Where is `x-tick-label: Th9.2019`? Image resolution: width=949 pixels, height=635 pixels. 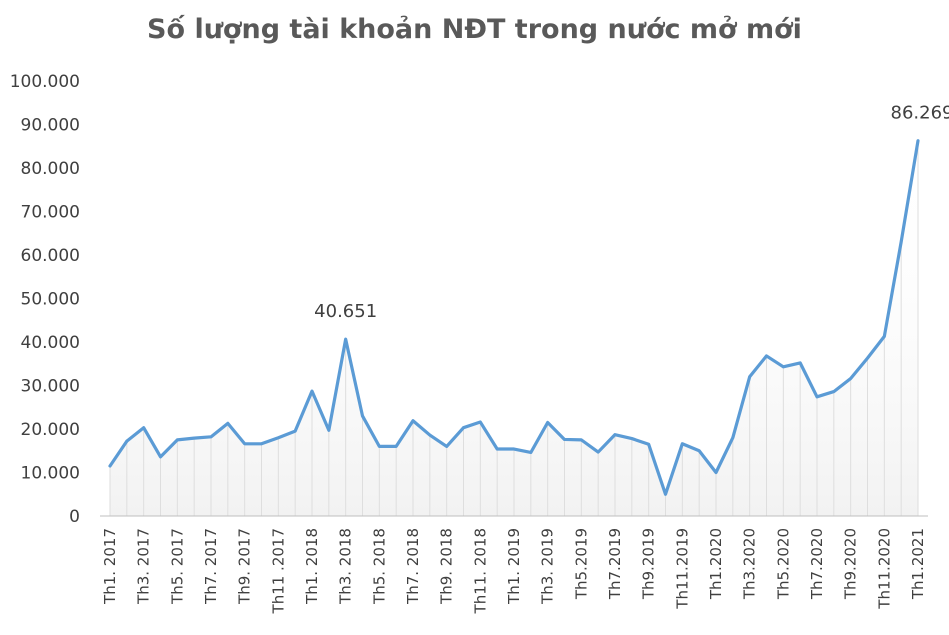 x-tick-label: Th9.2019 is located at coordinates (649, 564).